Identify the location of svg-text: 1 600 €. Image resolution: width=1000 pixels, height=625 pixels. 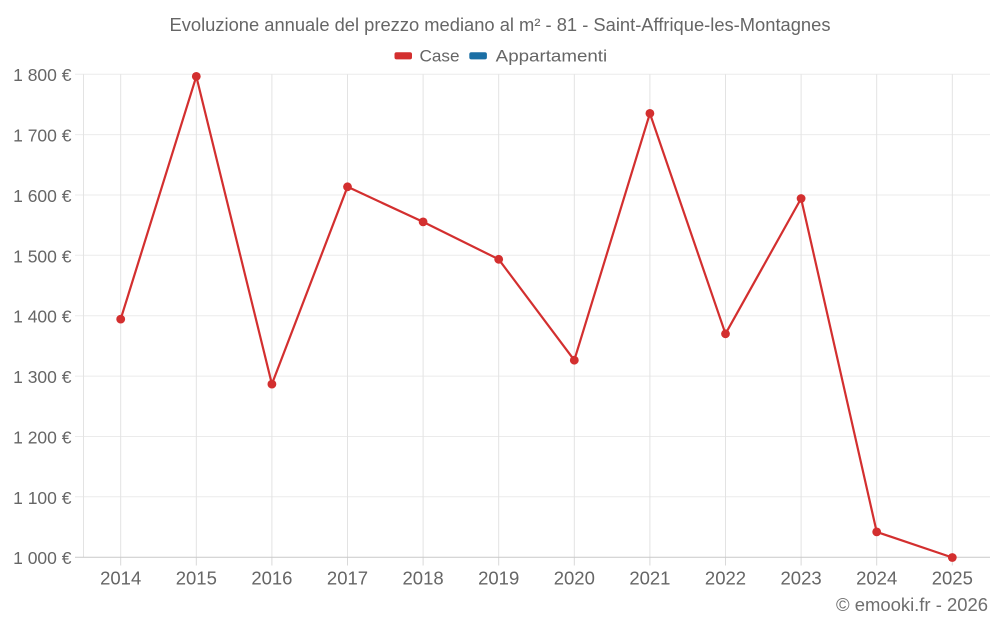
(42, 196).